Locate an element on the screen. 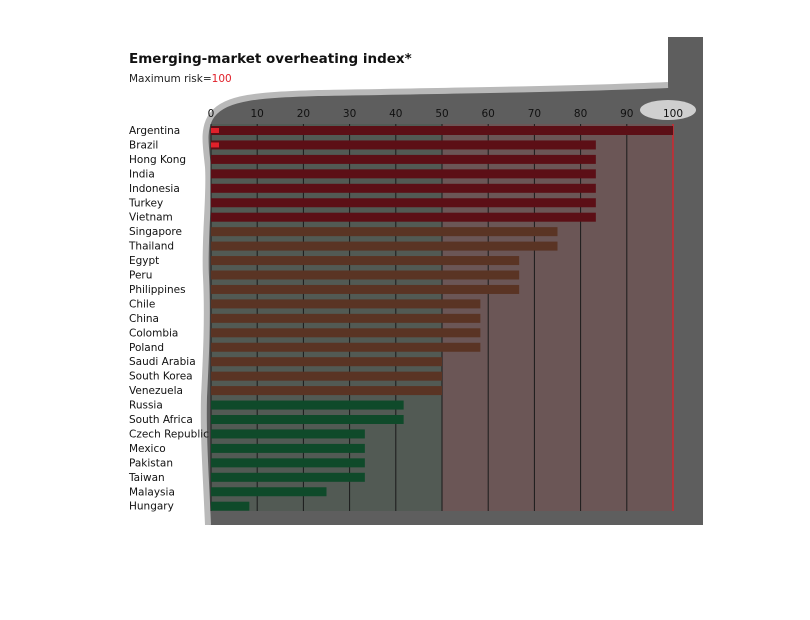 The width and height of the screenshot is (810, 620). category-label-india: India is located at coordinates (142, 174).